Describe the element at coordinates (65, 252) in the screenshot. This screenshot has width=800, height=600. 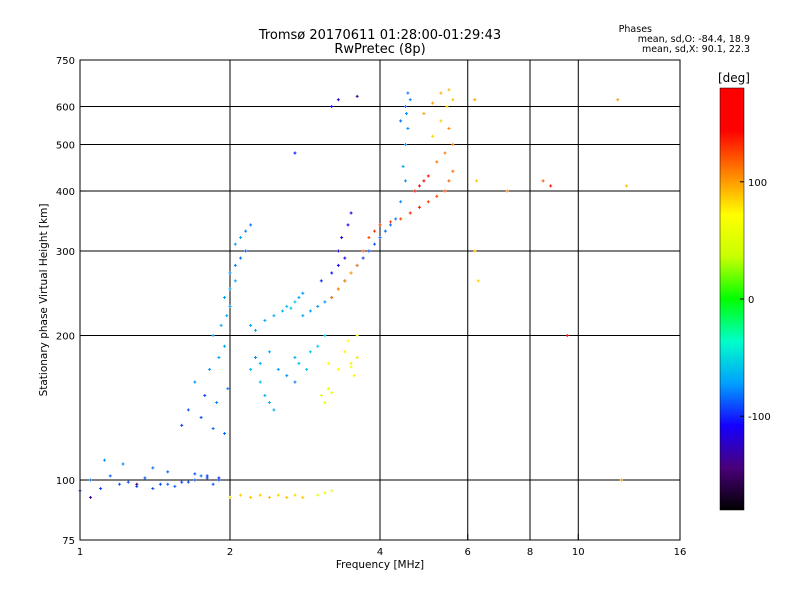
I see `y-tick-label: 300` at that location.